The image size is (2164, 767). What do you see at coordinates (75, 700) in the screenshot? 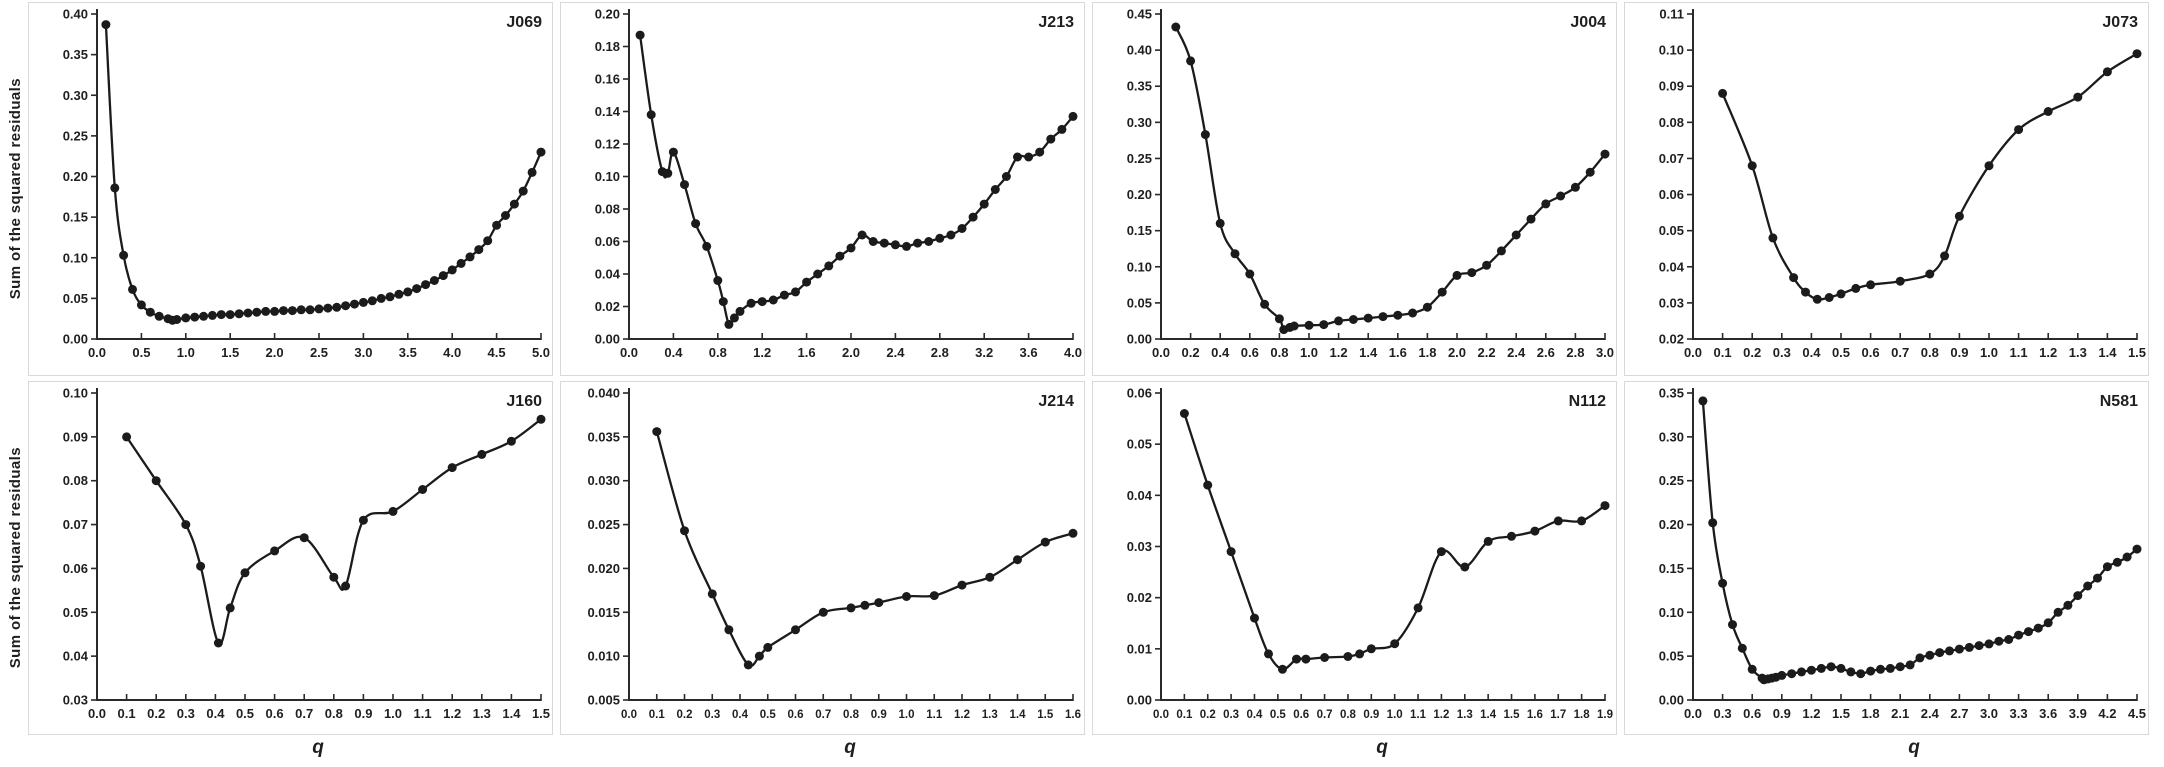
I see `y-tick-label: 0.03` at bounding box center [75, 700].